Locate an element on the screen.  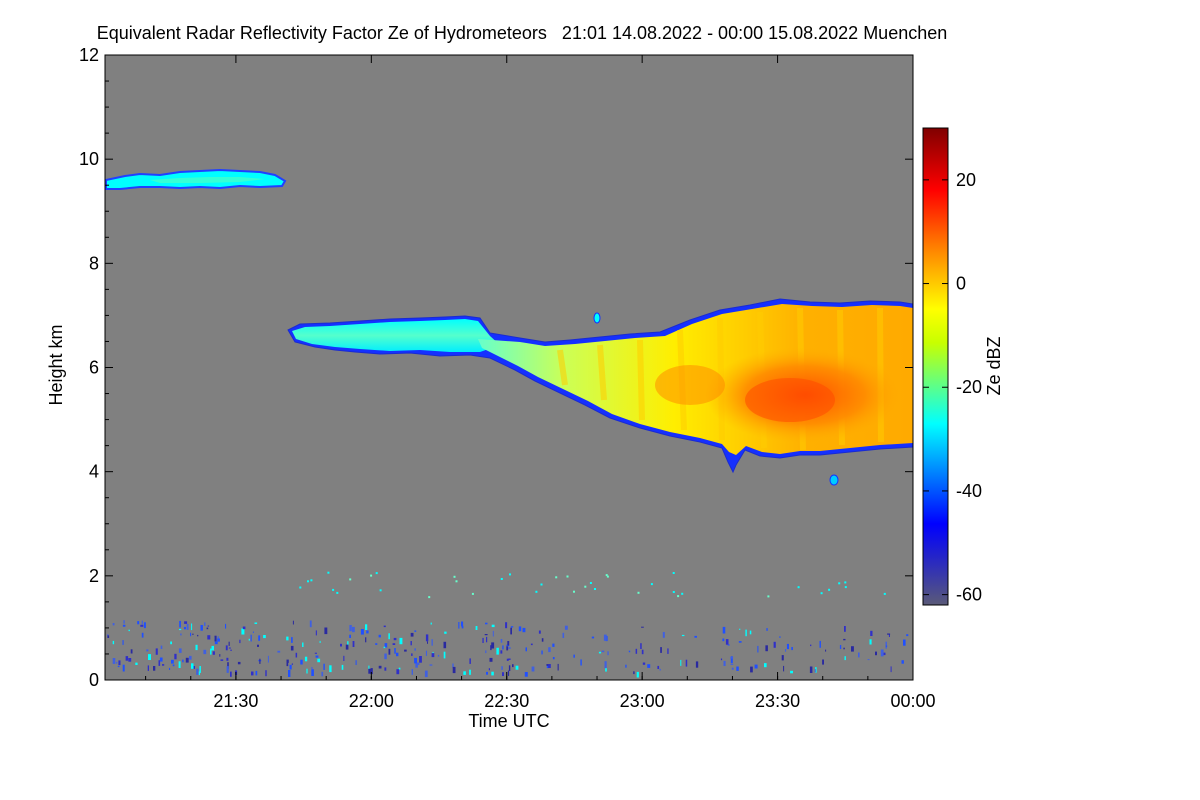
y-tick-label: 6 is located at coordinates (94, 368).